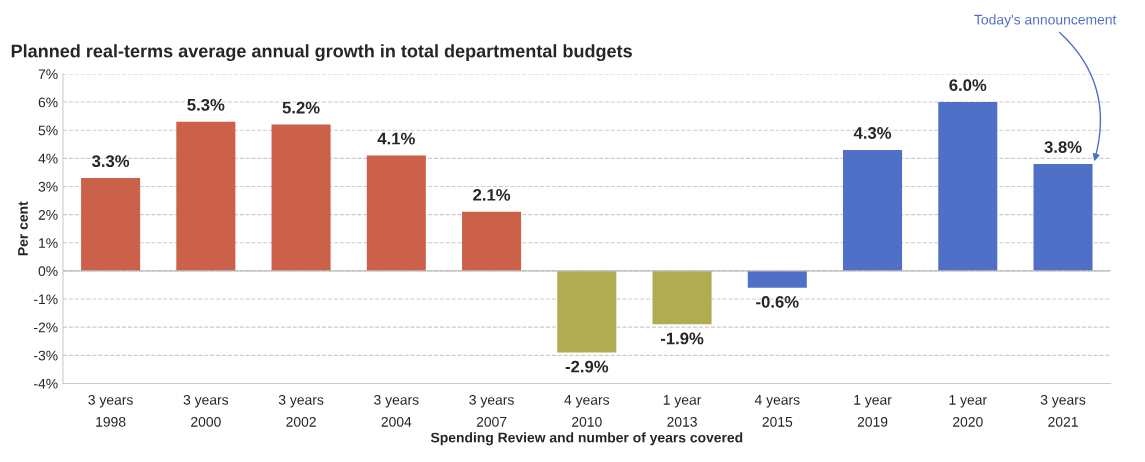  I want to click on y-axis-title: Per cent, so click(23, 228).